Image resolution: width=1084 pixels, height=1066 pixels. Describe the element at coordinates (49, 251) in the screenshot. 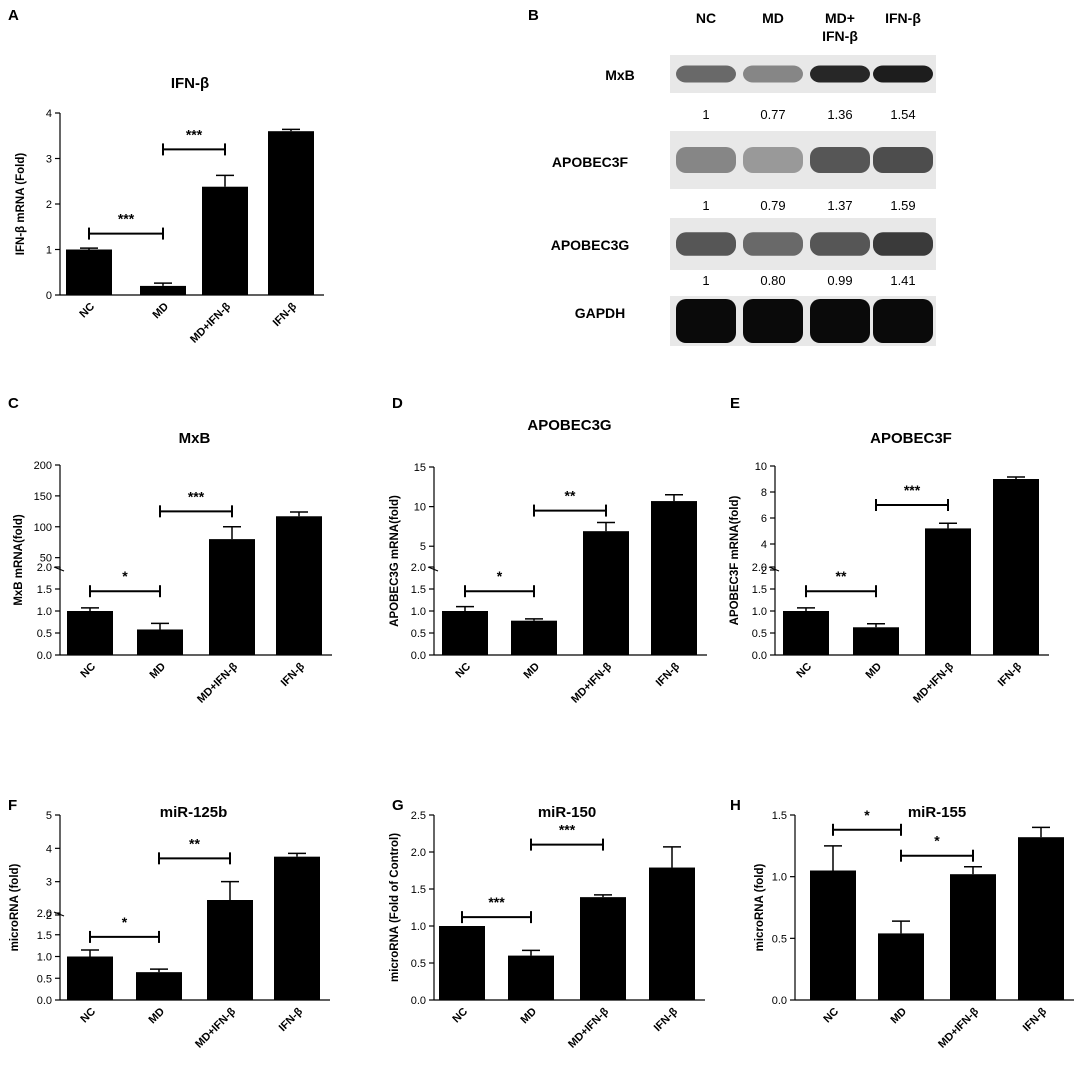

I see `y-tick-label: 1` at that location.